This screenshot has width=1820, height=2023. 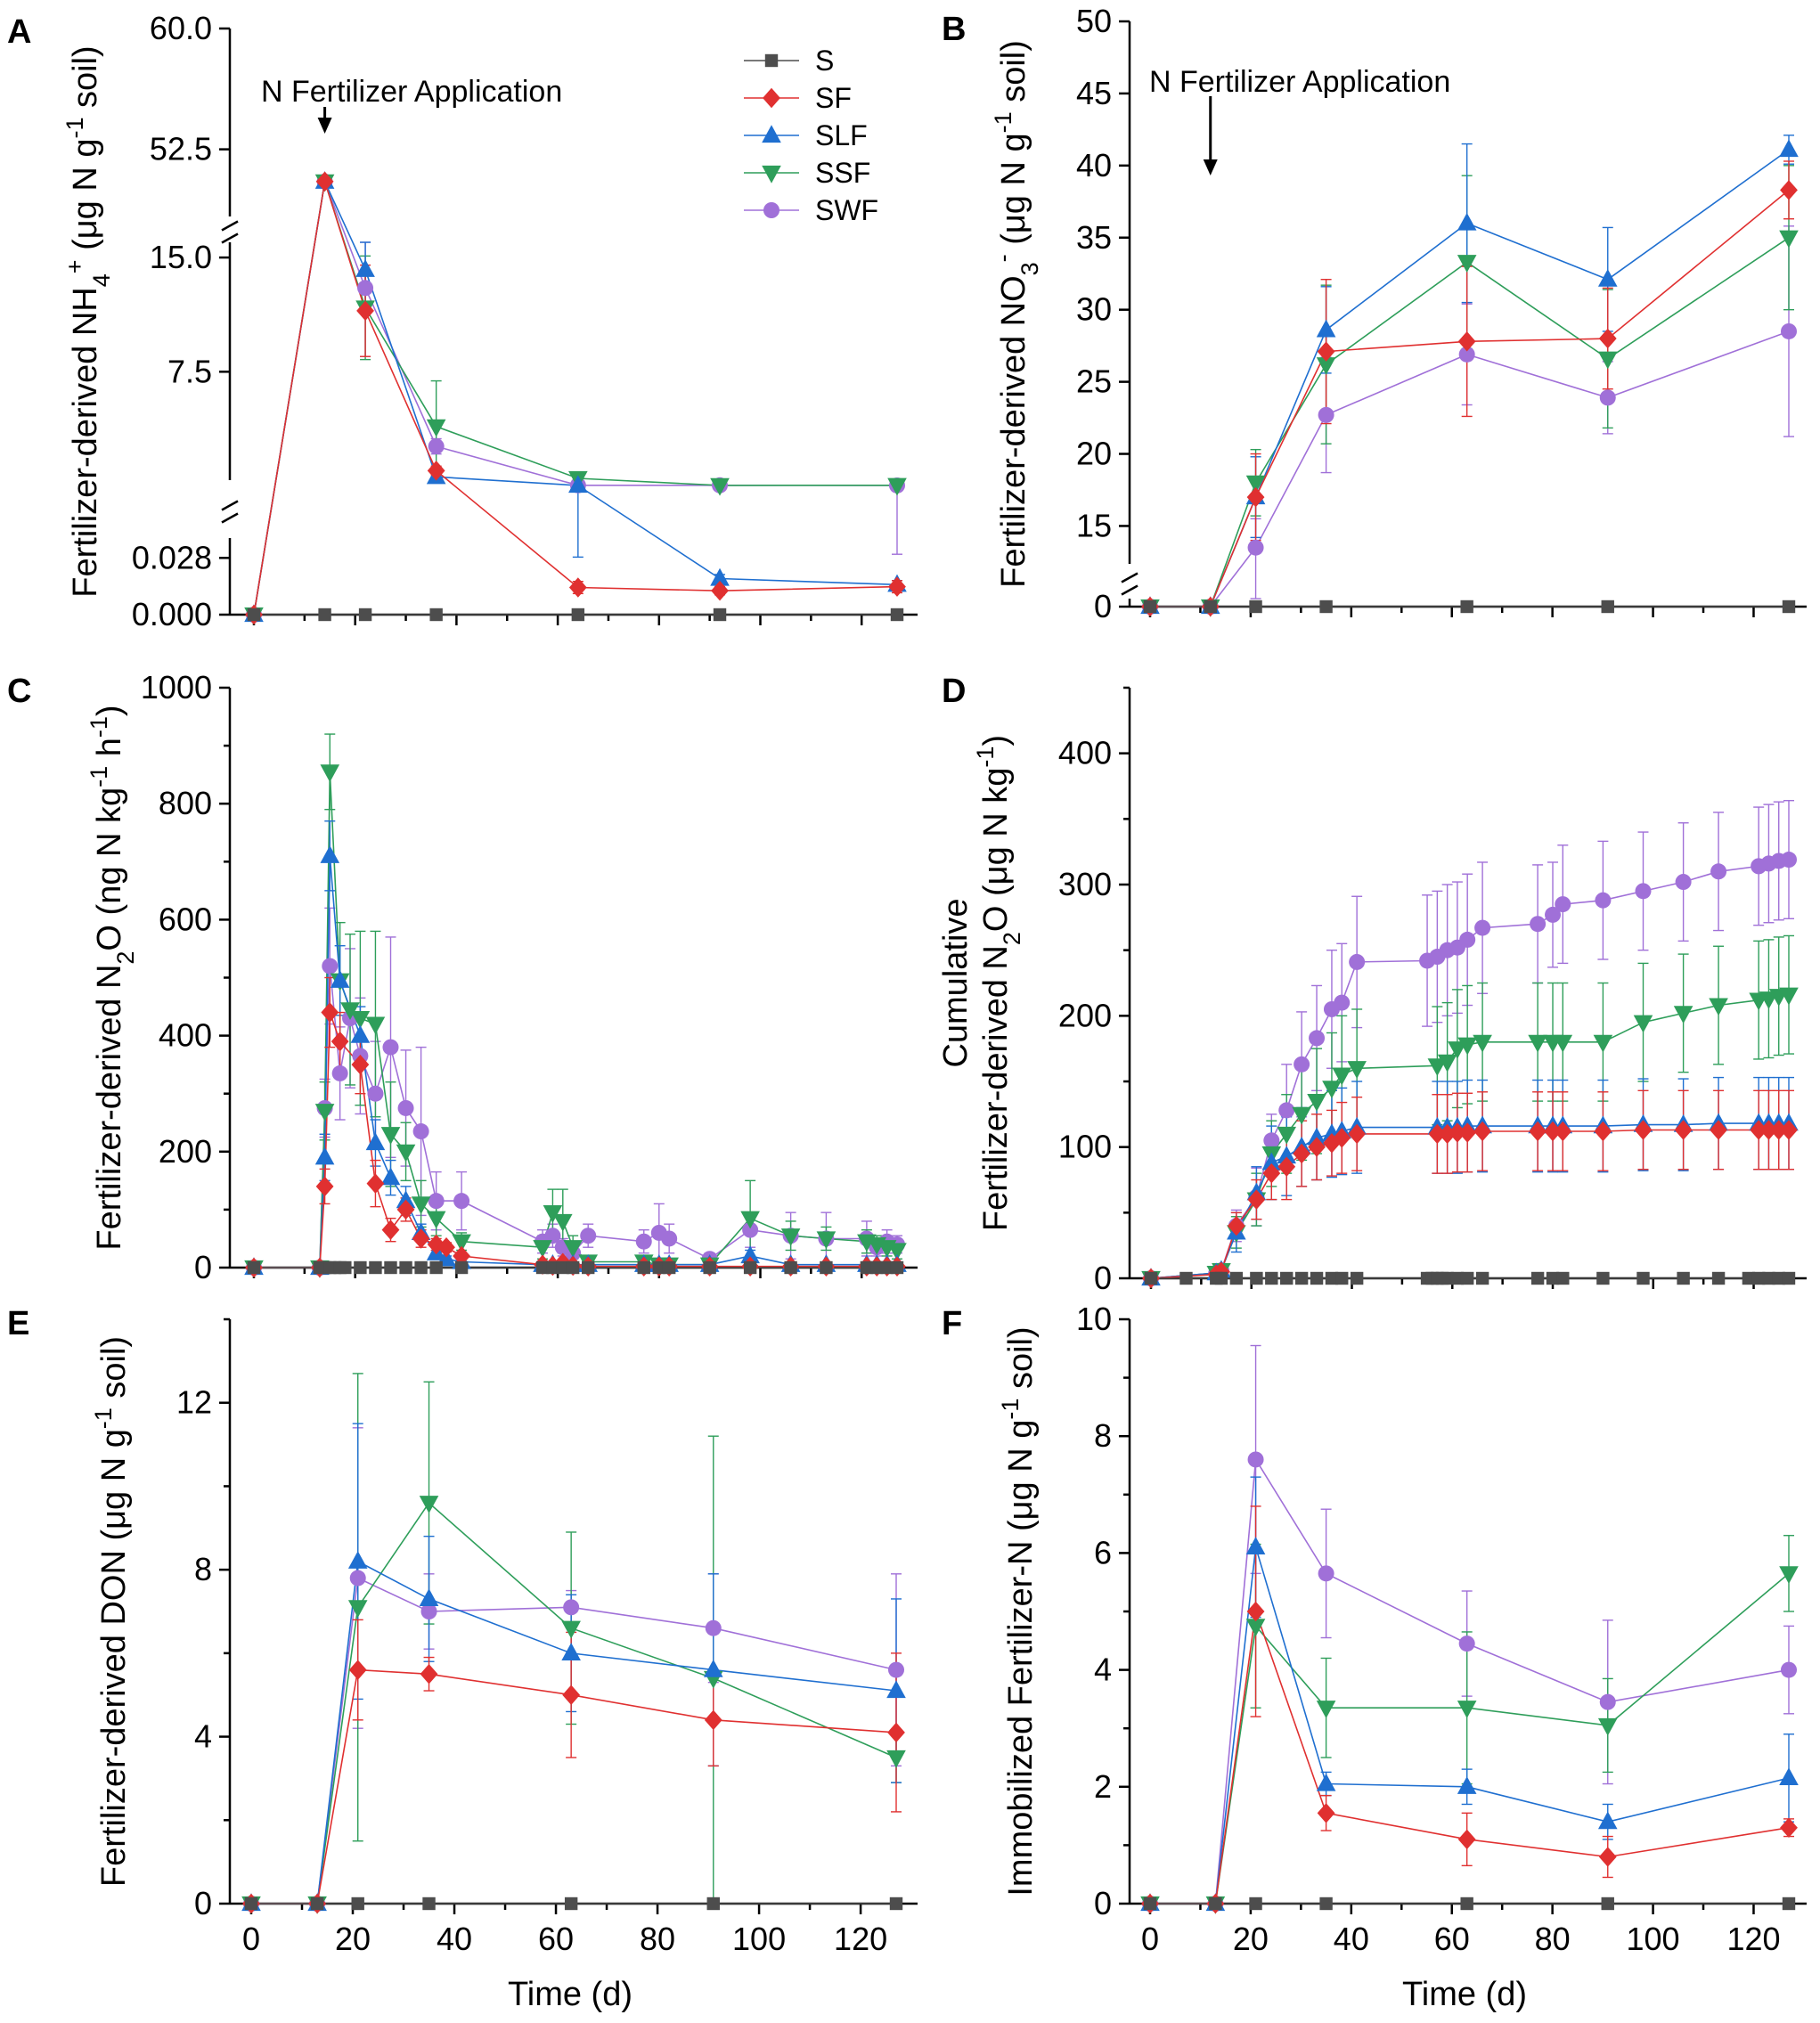 What do you see at coordinates (19, 691) in the screenshot?
I see `panel-letter: C` at bounding box center [19, 691].